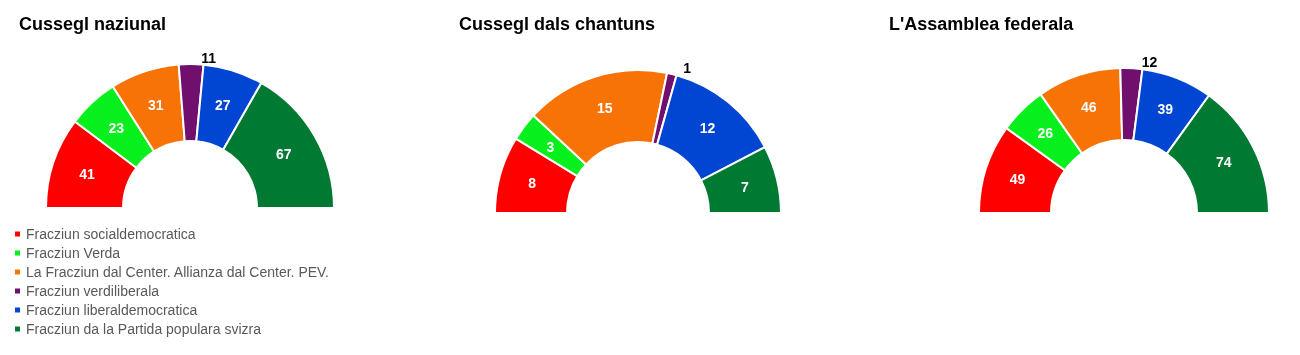 The image size is (1300, 355). Describe the element at coordinates (87, 173) in the screenshot. I see `data-label: 41` at that location.